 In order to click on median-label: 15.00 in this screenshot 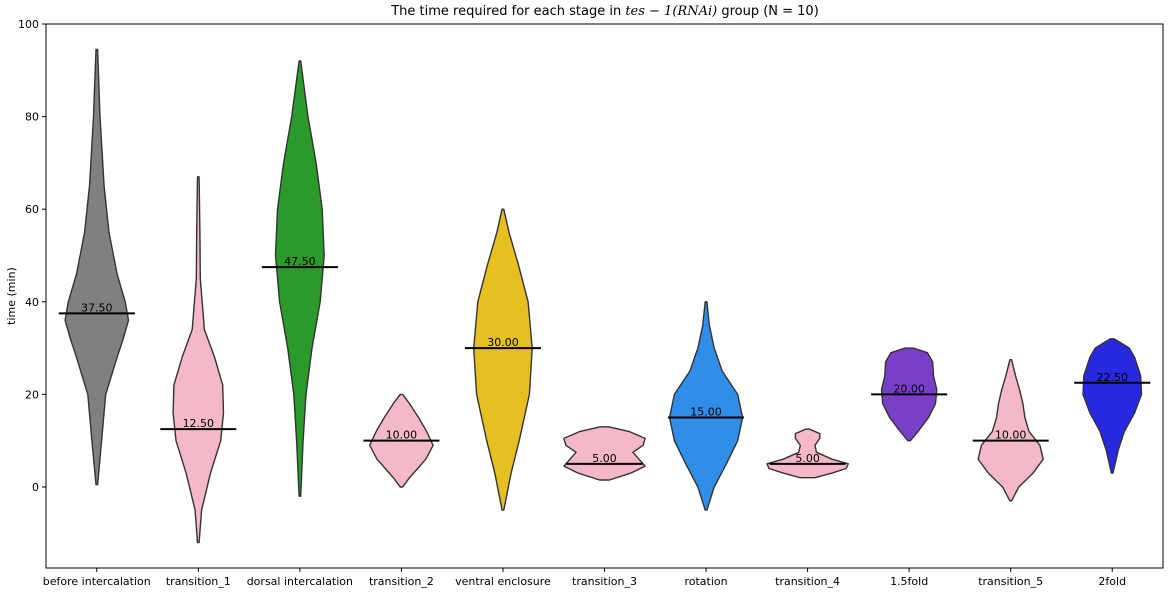, I will do `click(706, 412)`.